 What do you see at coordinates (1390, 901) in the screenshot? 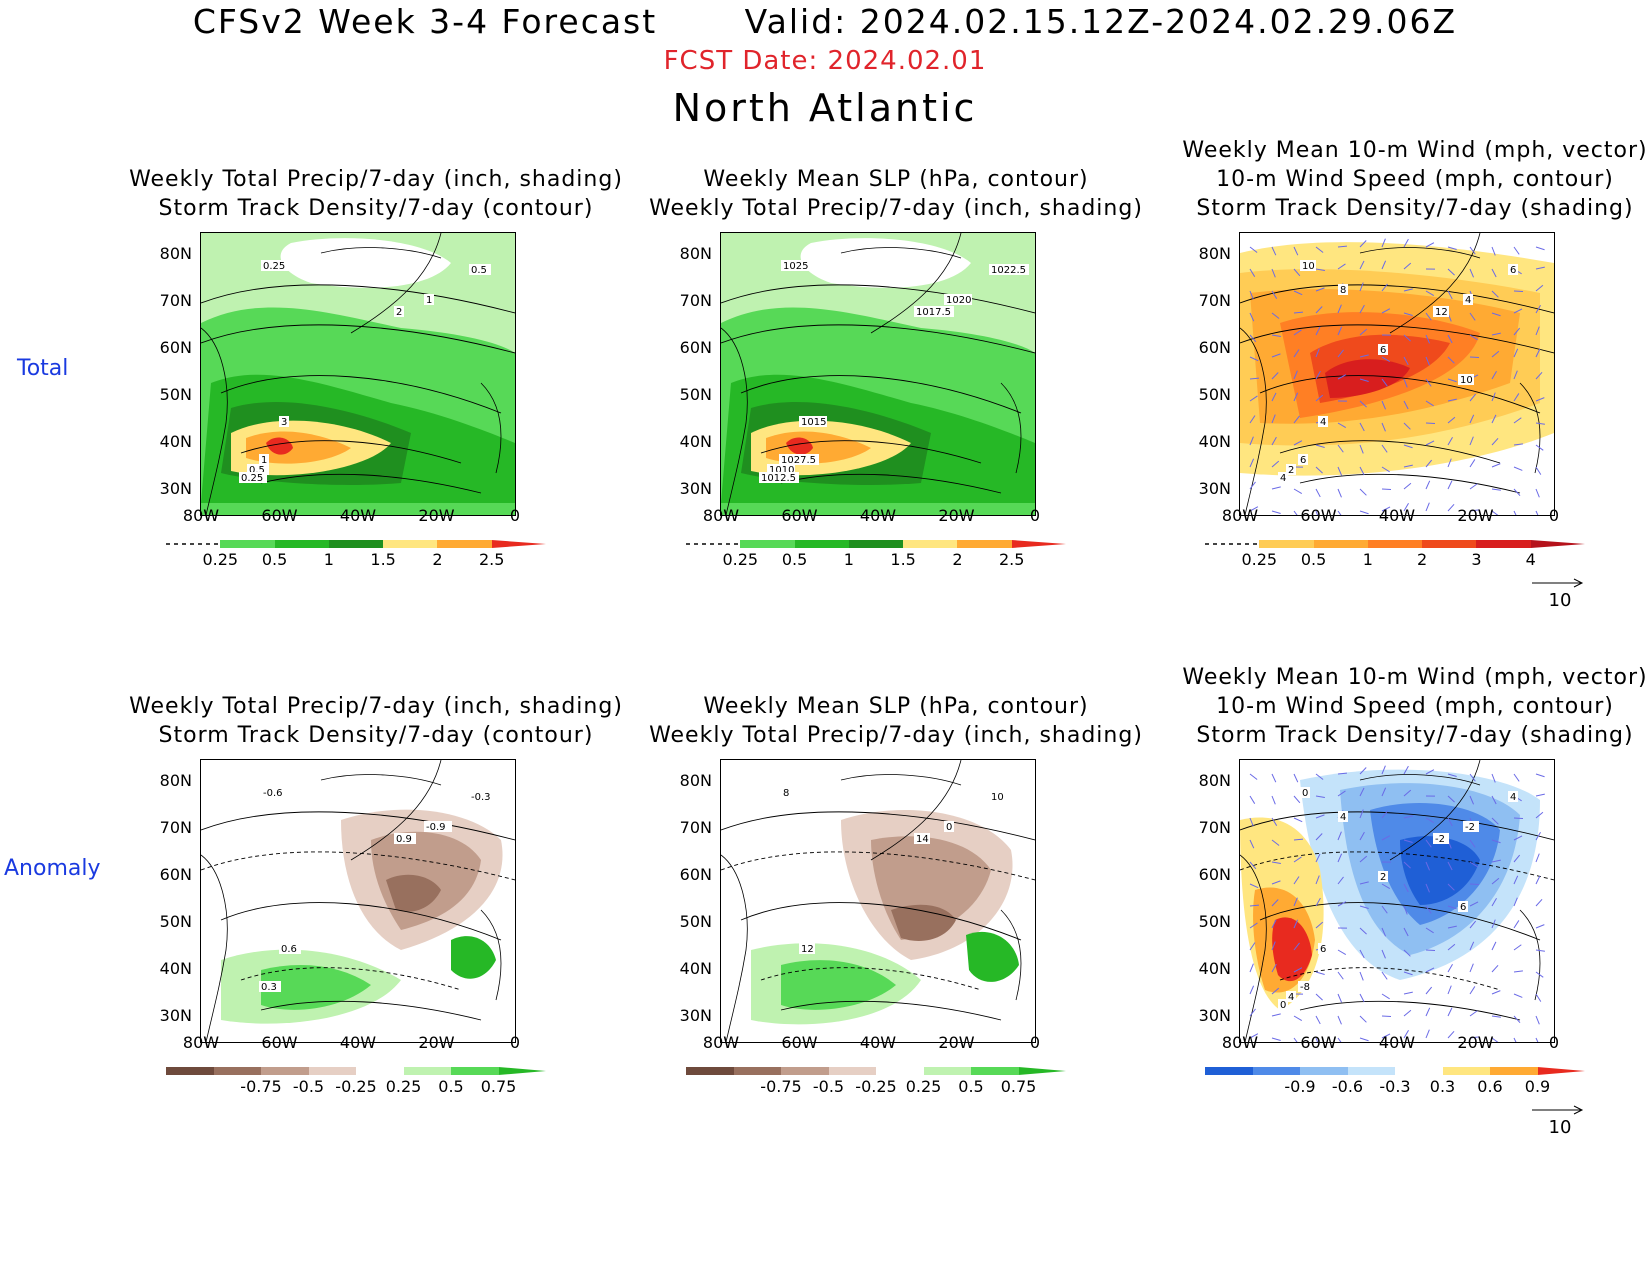
I see `coastline` at bounding box center [1390, 901].